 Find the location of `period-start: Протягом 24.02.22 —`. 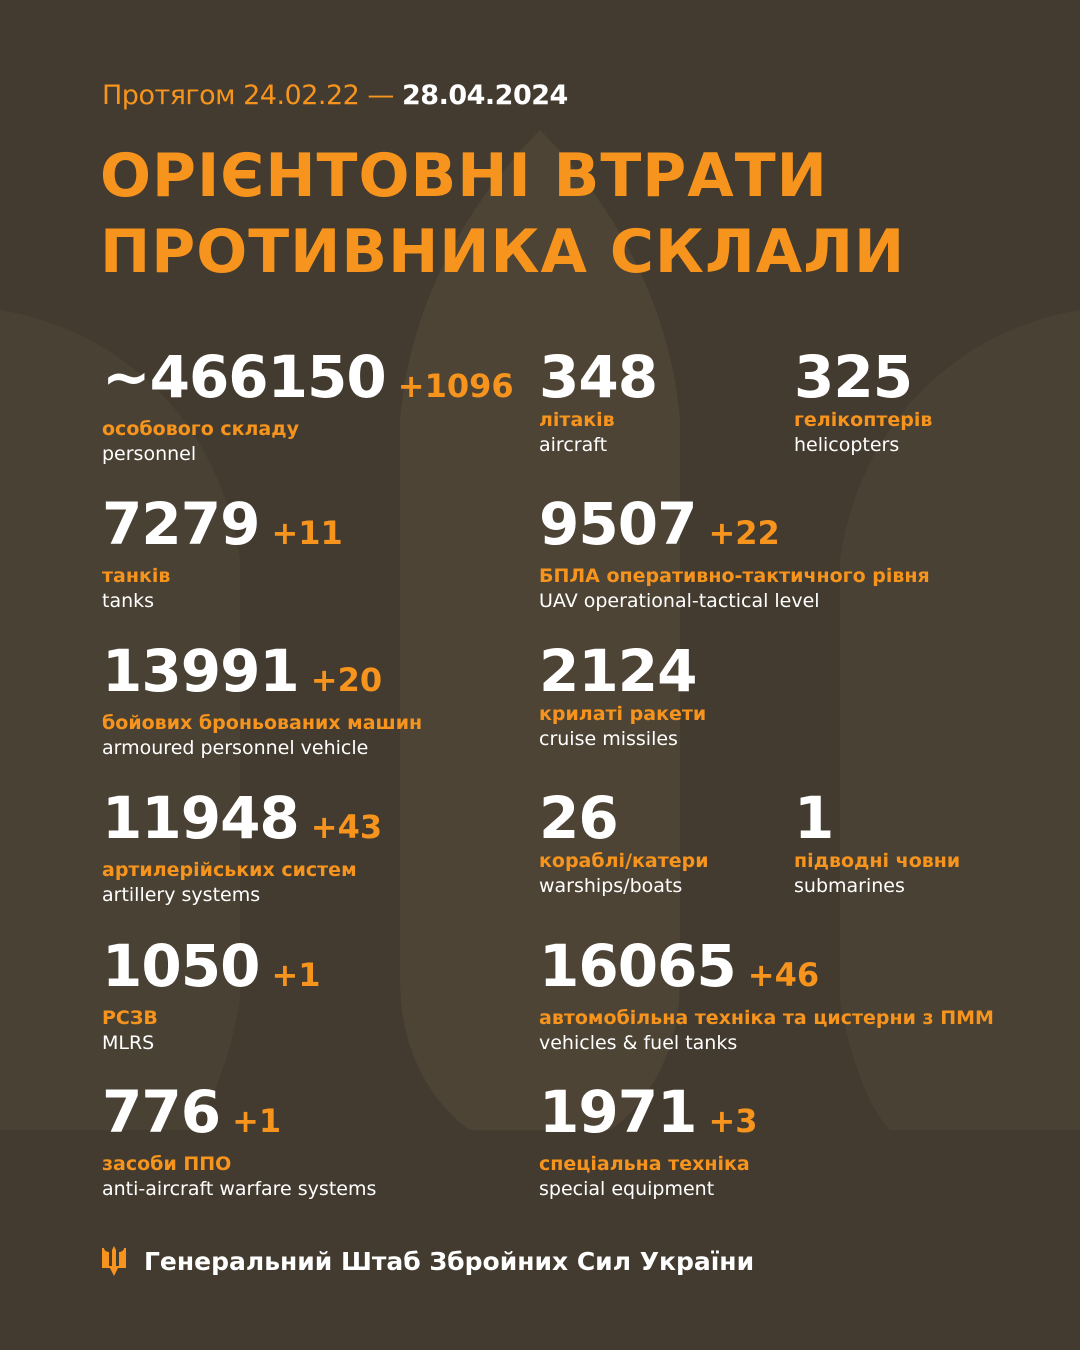

period-start: Протягом 24.02.22 — is located at coordinates (252, 95).